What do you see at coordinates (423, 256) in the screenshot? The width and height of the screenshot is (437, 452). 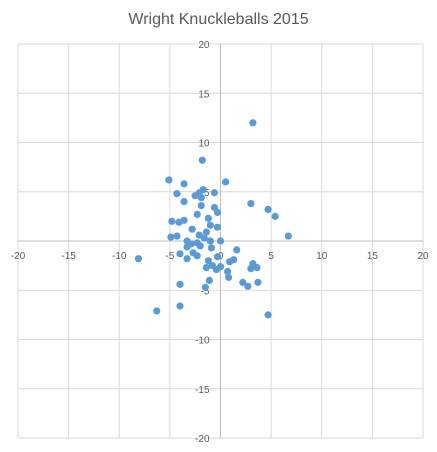 I see `x-tick-label: 20` at bounding box center [423, 256].